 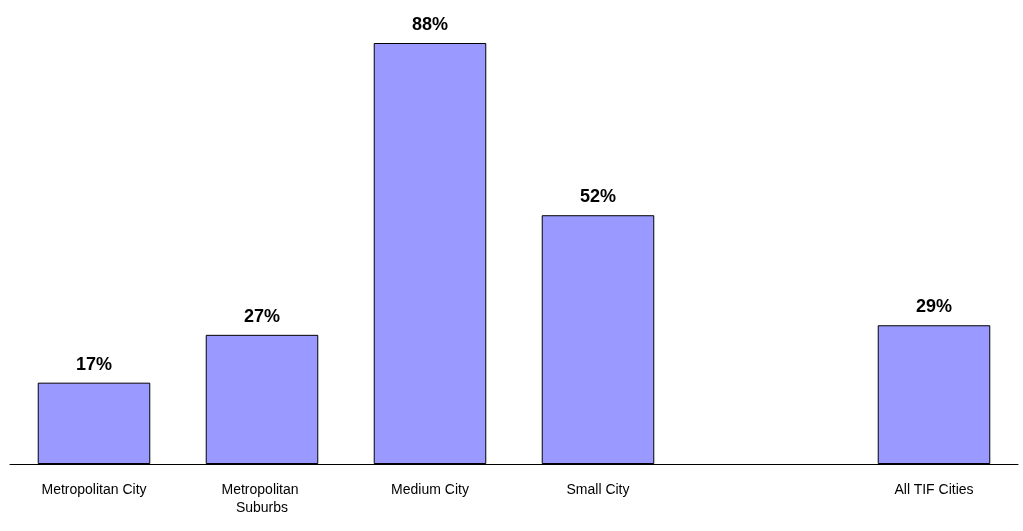 I want to click on data-label: 27%, so click(x=262, y=315).